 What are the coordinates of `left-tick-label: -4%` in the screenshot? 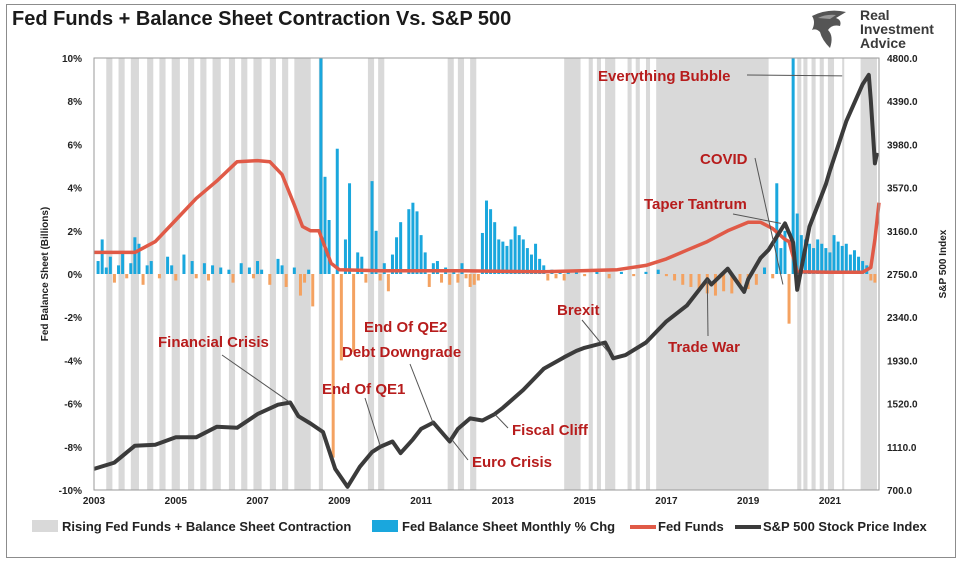 It's located at (73, 361).